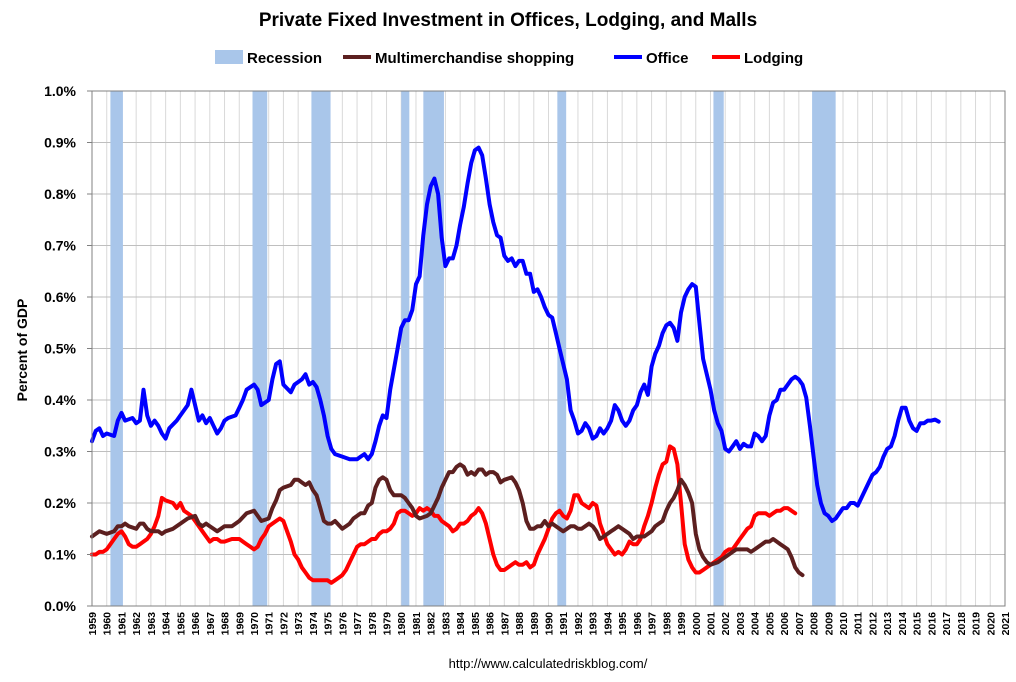 The width and height of the screenshot is (1016, 682). Describe the element at coordinates (682, 624) in the screenshot. I see `x-tick-label: 1999` at that location.